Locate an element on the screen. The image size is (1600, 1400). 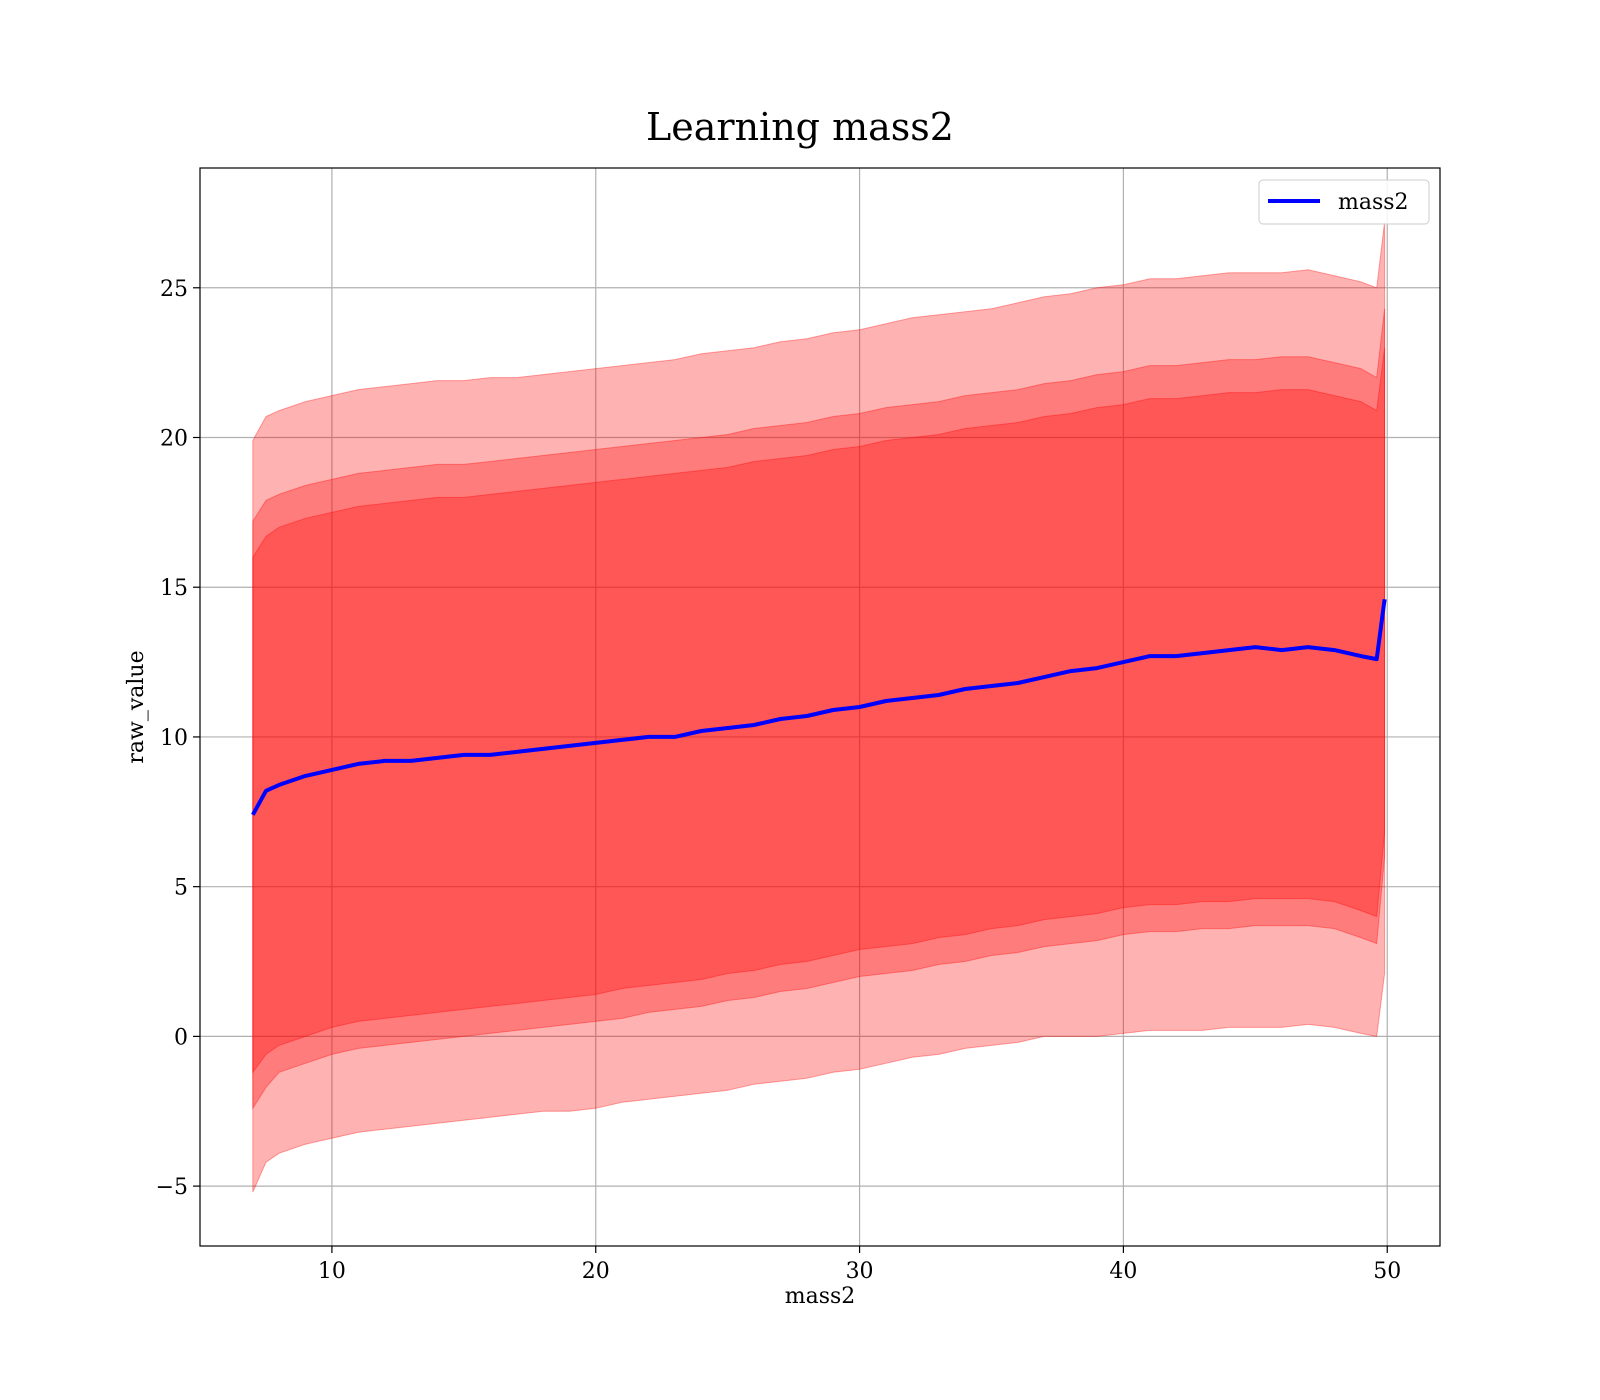
y-tick-label: 5 is located at coordinates (181, 888).